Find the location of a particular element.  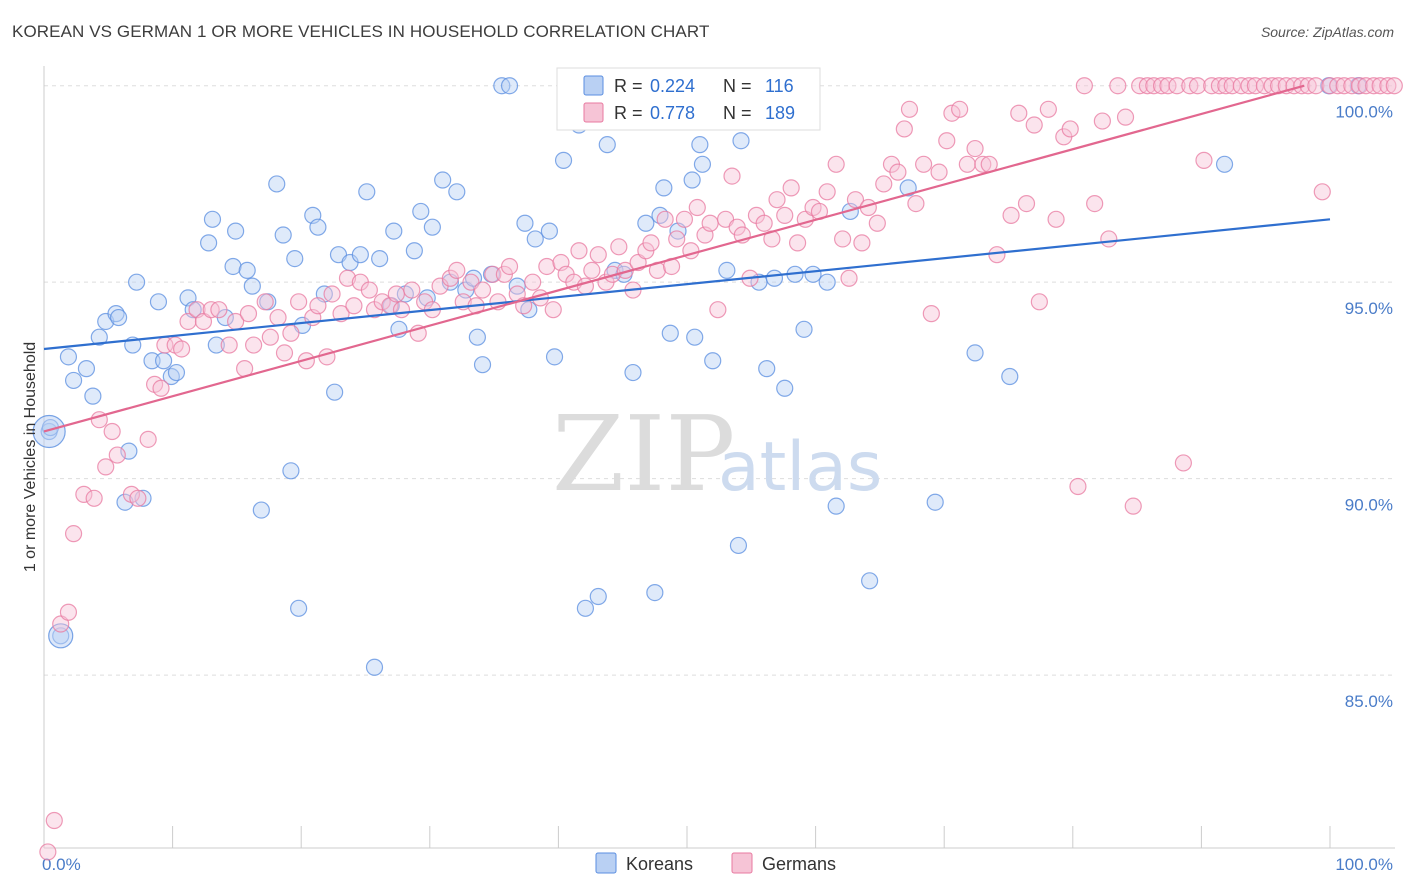

legend-korean-r: 0.224 is located at coordinates (672, 86).